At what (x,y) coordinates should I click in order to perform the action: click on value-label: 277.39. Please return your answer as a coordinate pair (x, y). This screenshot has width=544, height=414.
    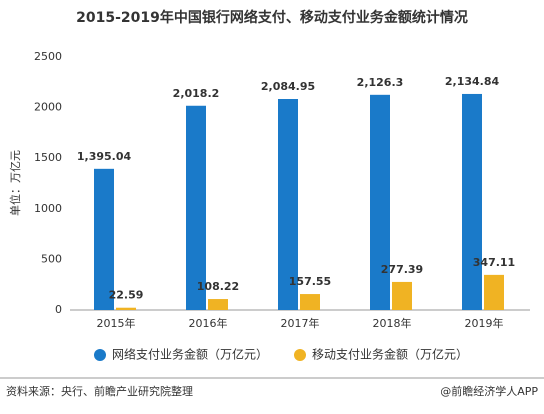
    Looking at the image, I should click on (402, 269).